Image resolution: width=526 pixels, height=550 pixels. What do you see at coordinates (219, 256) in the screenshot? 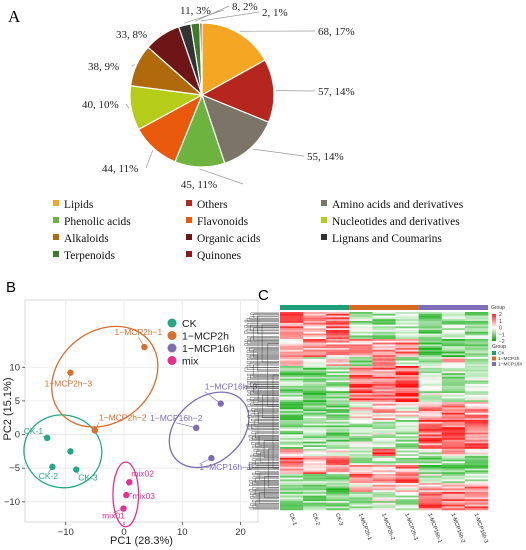
I see `legend-label: Quinones` at bounding box center [219, 256].